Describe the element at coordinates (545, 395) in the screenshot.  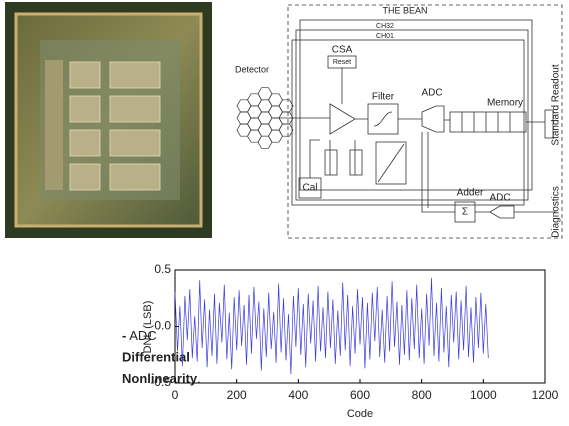
I see `x-tick-label: 1200` at that location.